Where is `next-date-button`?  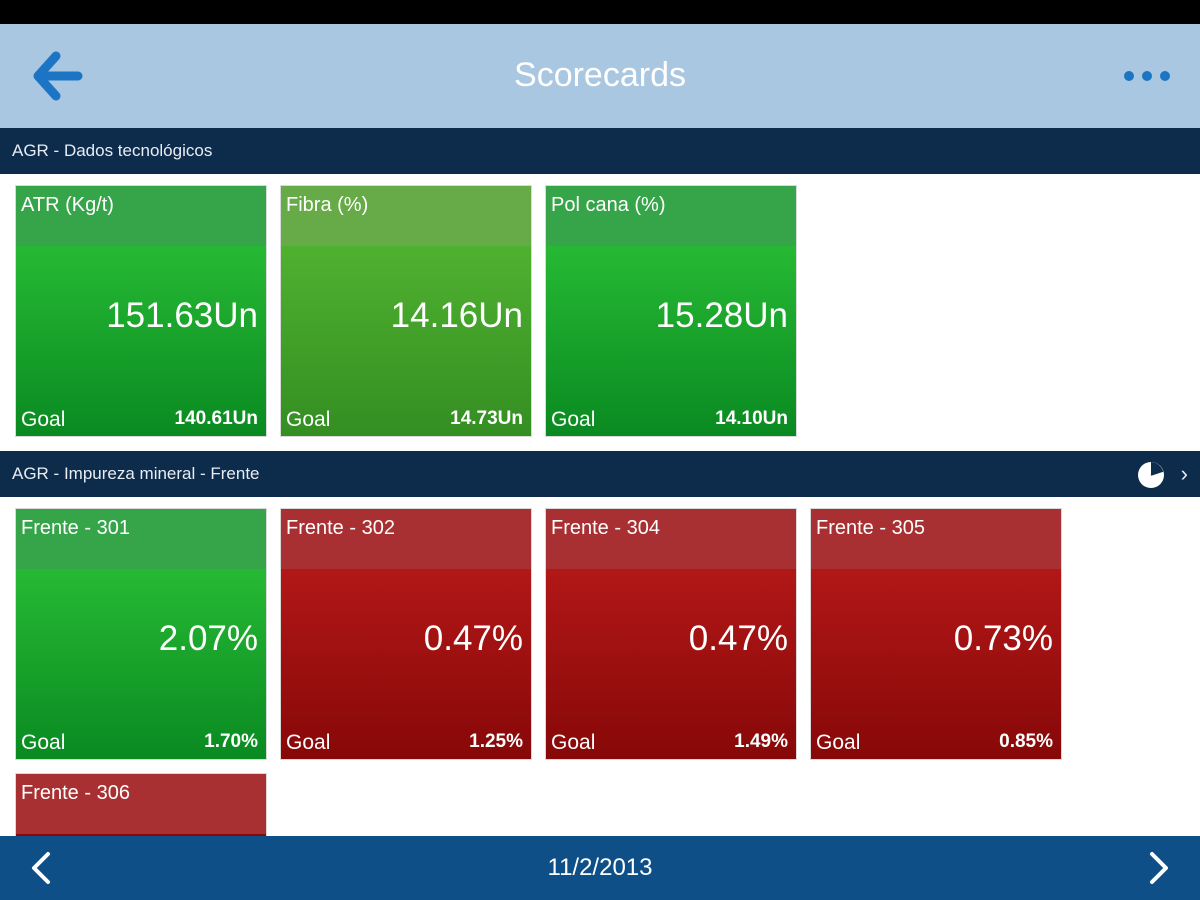 next-date-button is located at coordinates (1160, 868).